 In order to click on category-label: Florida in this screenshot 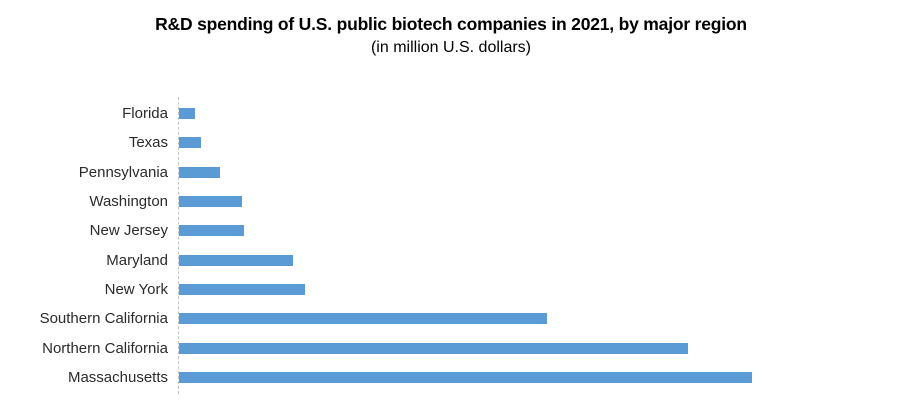, I will do `click(145, 114)`.